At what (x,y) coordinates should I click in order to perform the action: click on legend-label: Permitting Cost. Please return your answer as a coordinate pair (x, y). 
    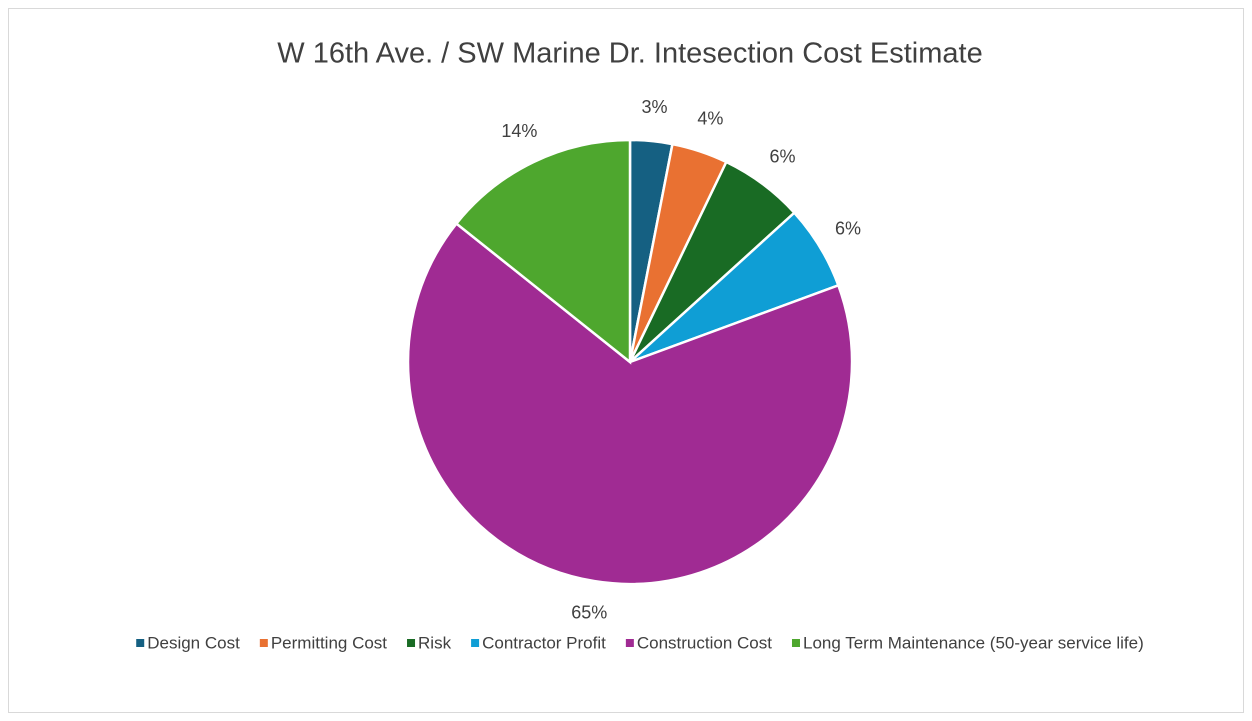
    Looking at the image, I should click on (329, 642).